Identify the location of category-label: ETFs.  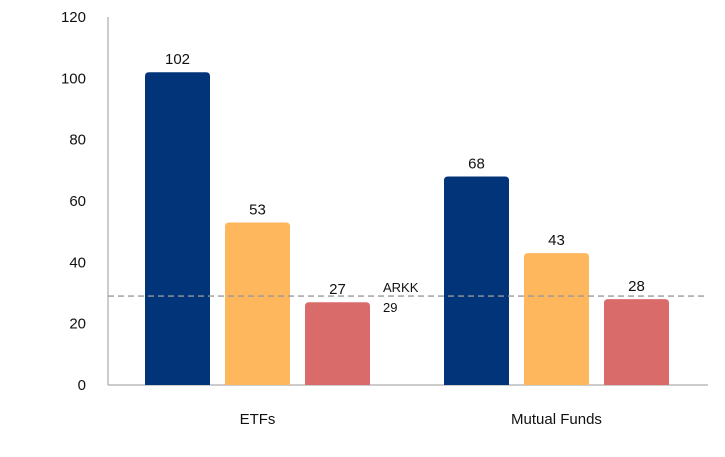
(258, 419).